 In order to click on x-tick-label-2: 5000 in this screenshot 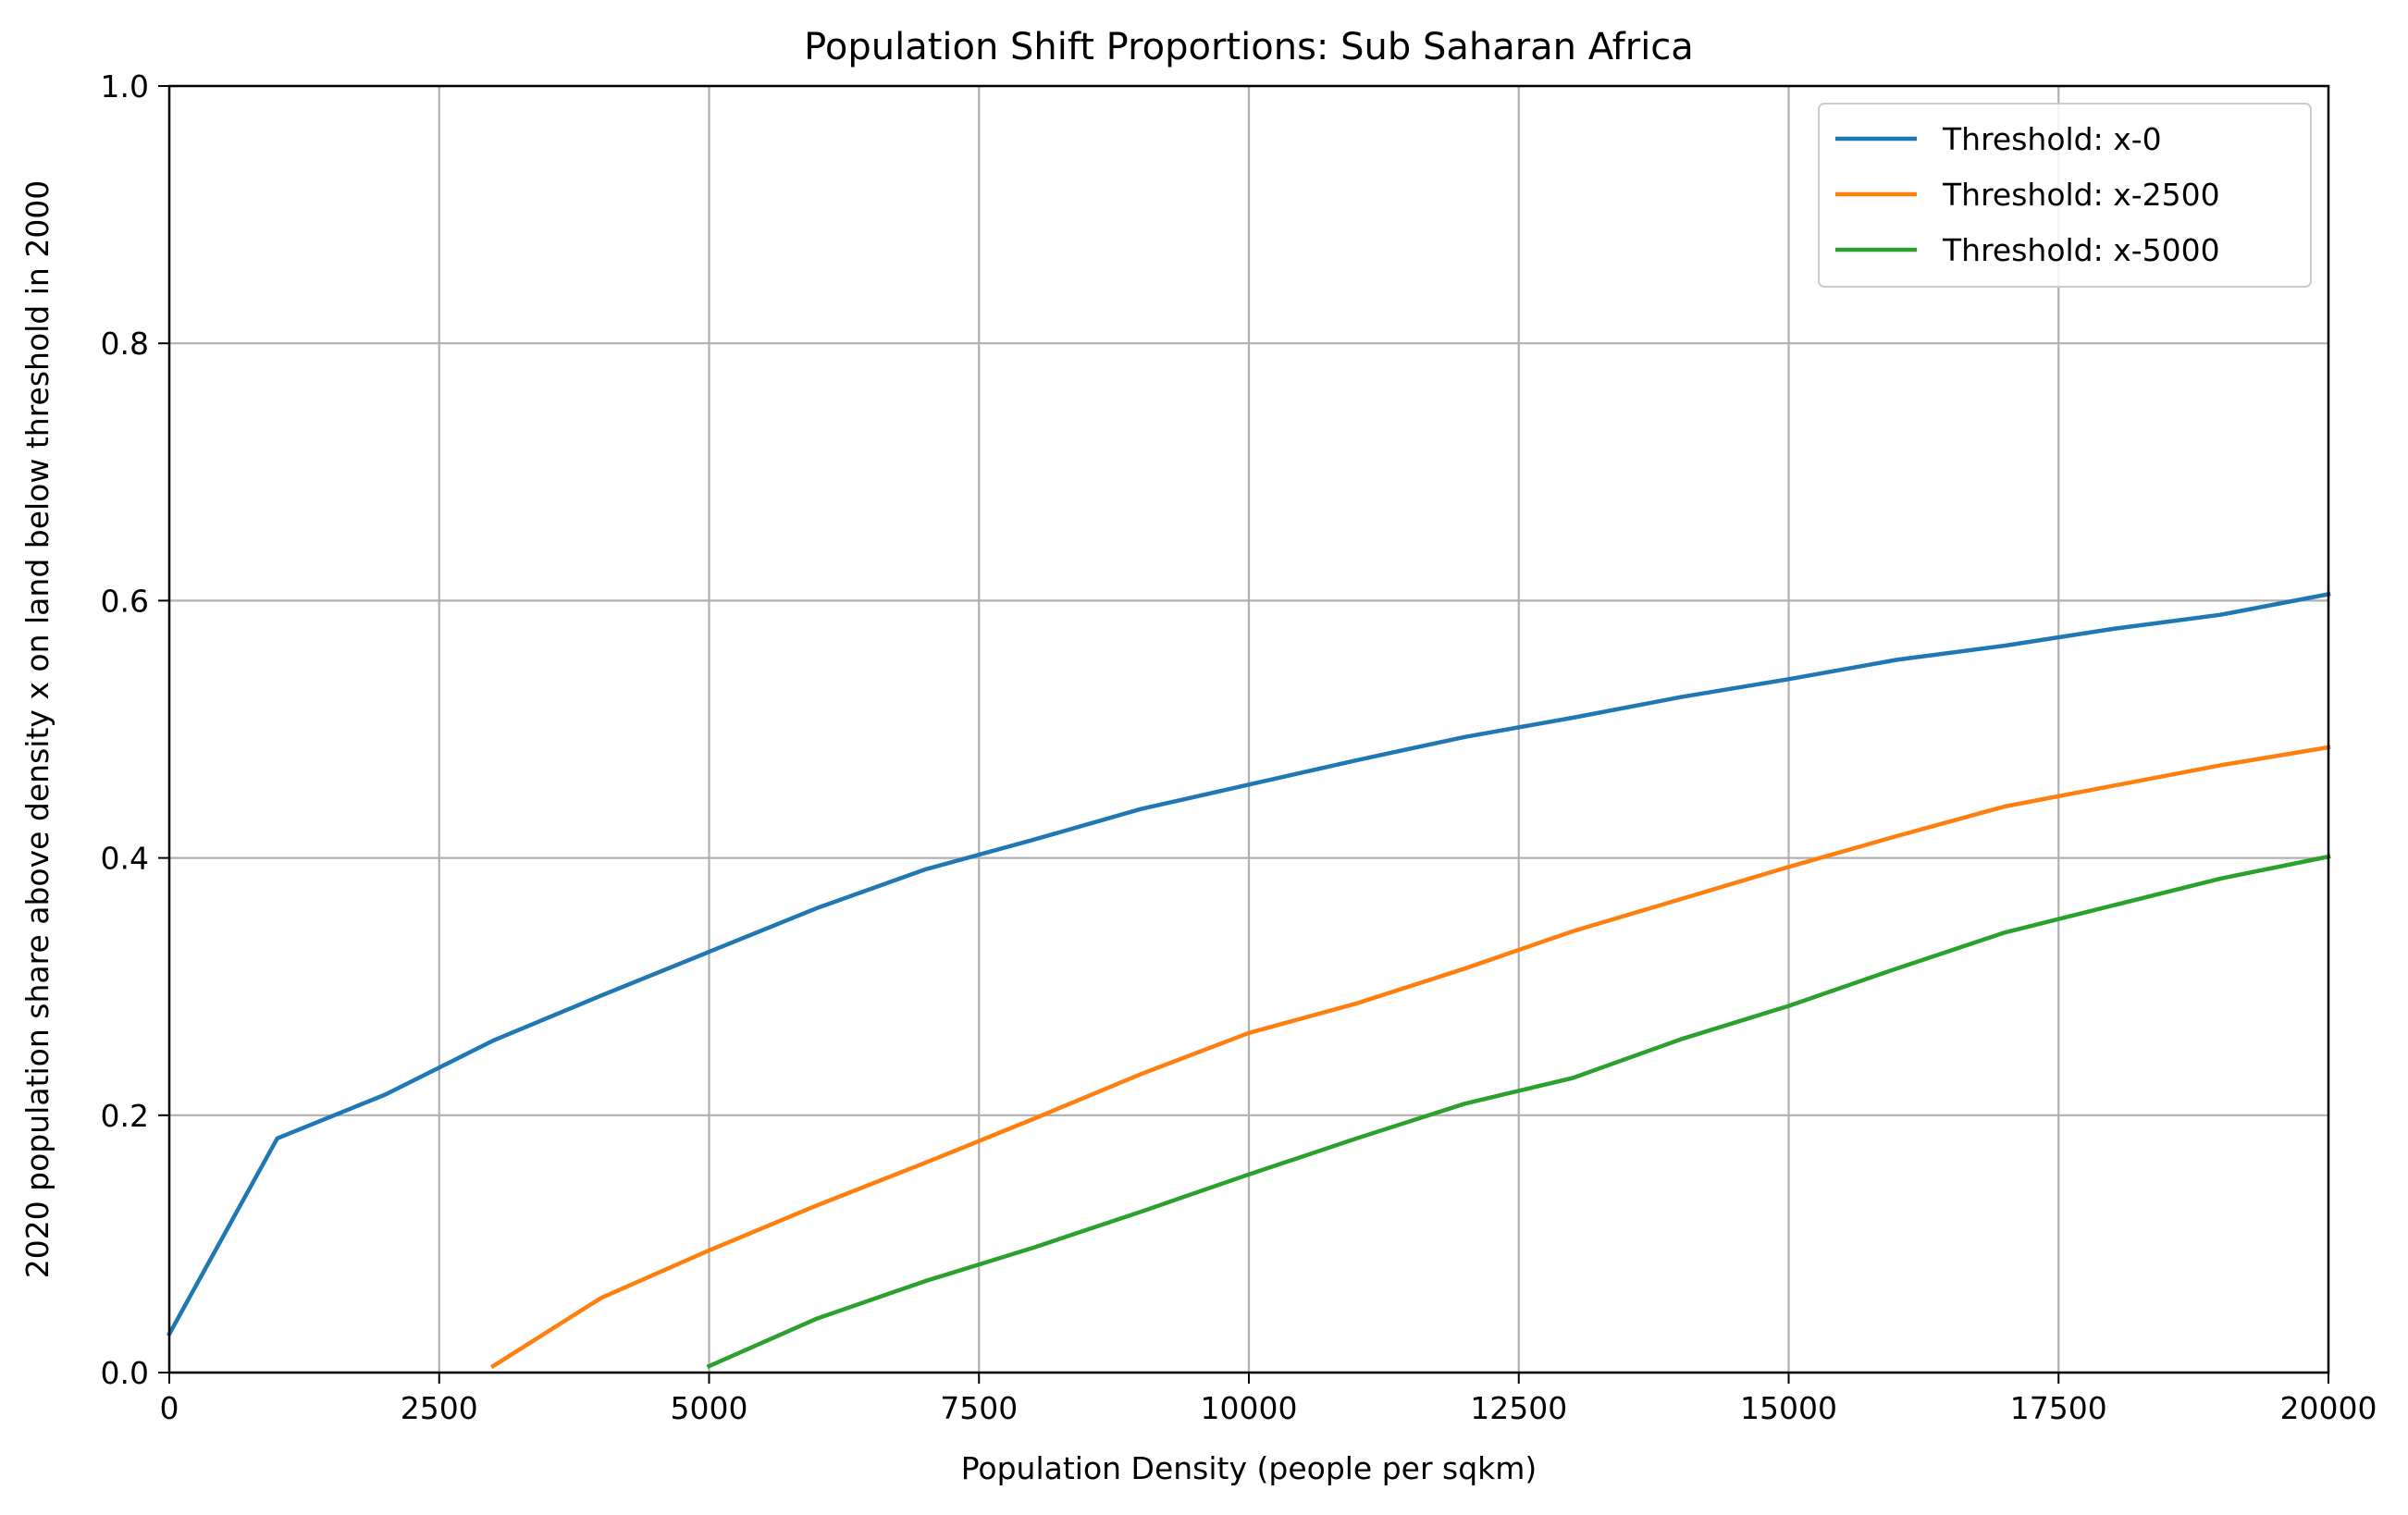, I will do `click(709, 1408)`.